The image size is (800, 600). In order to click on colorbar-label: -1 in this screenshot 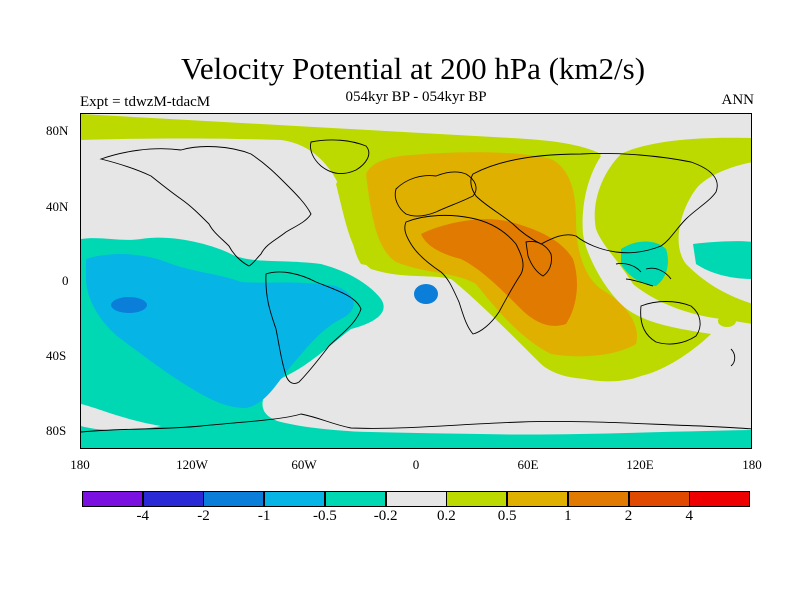, I will do `click(264, 516)`.